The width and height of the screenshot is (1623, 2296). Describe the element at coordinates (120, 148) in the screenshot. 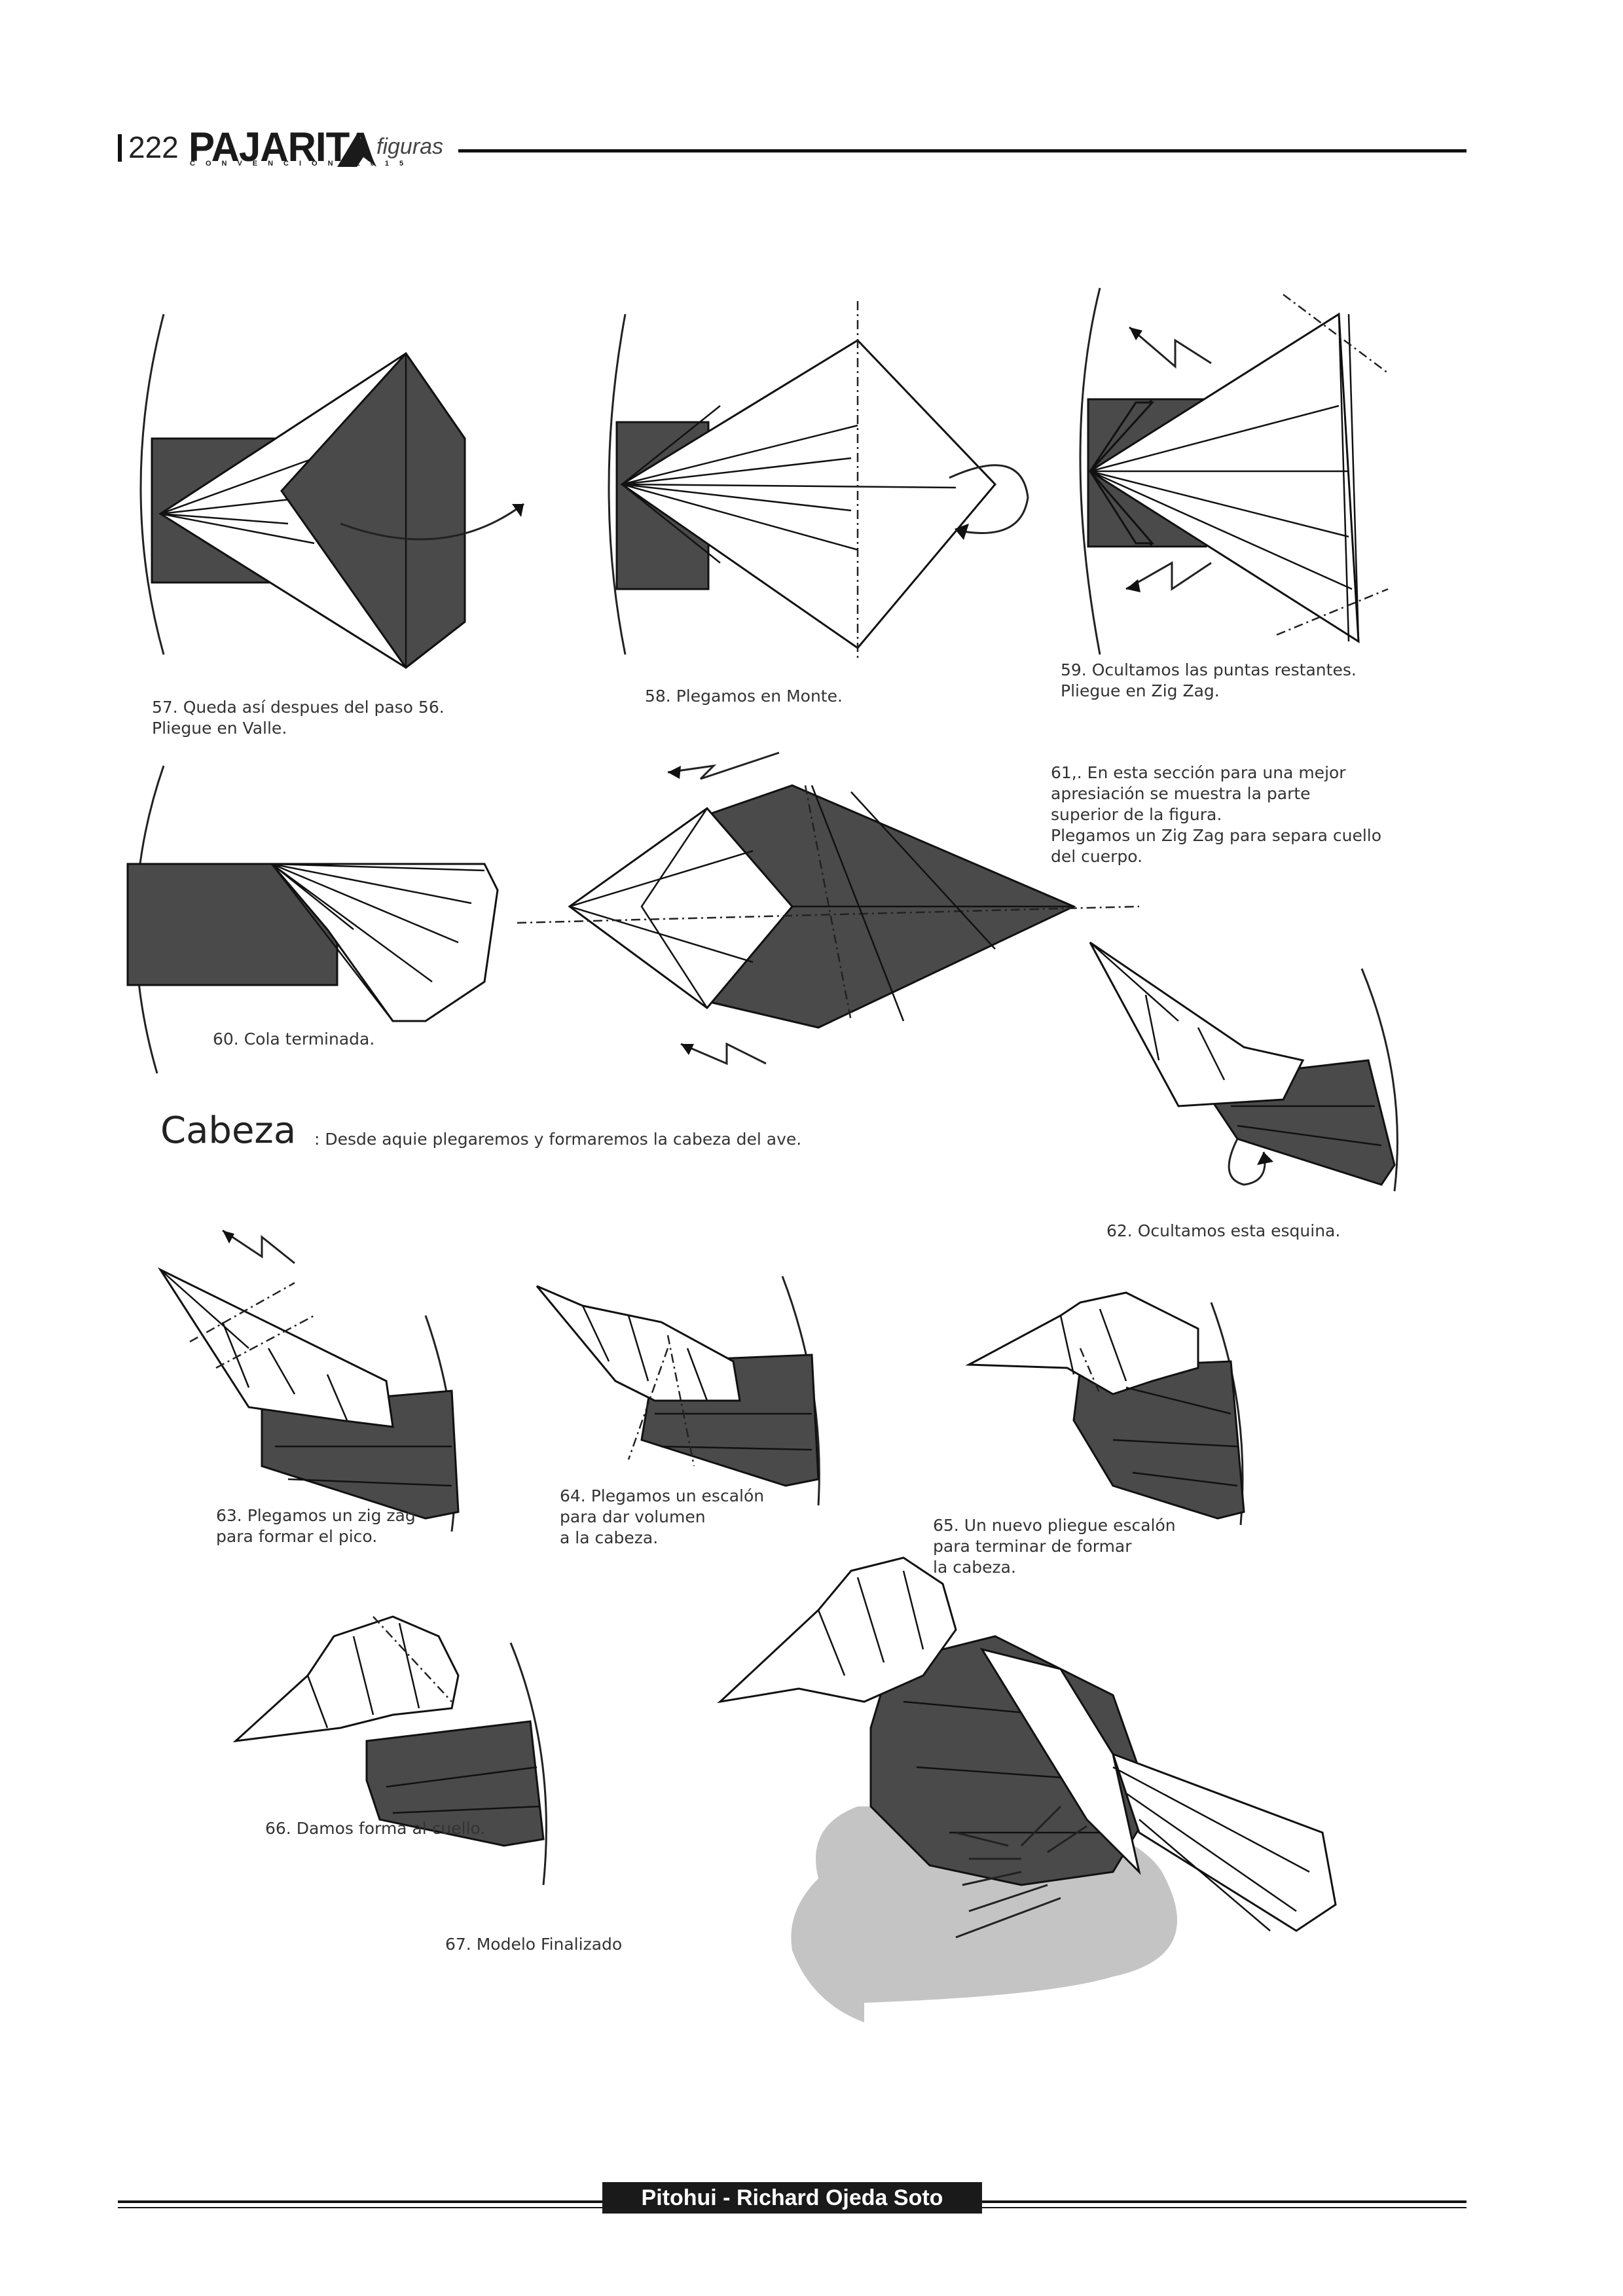

I see `header-bar` at that location.